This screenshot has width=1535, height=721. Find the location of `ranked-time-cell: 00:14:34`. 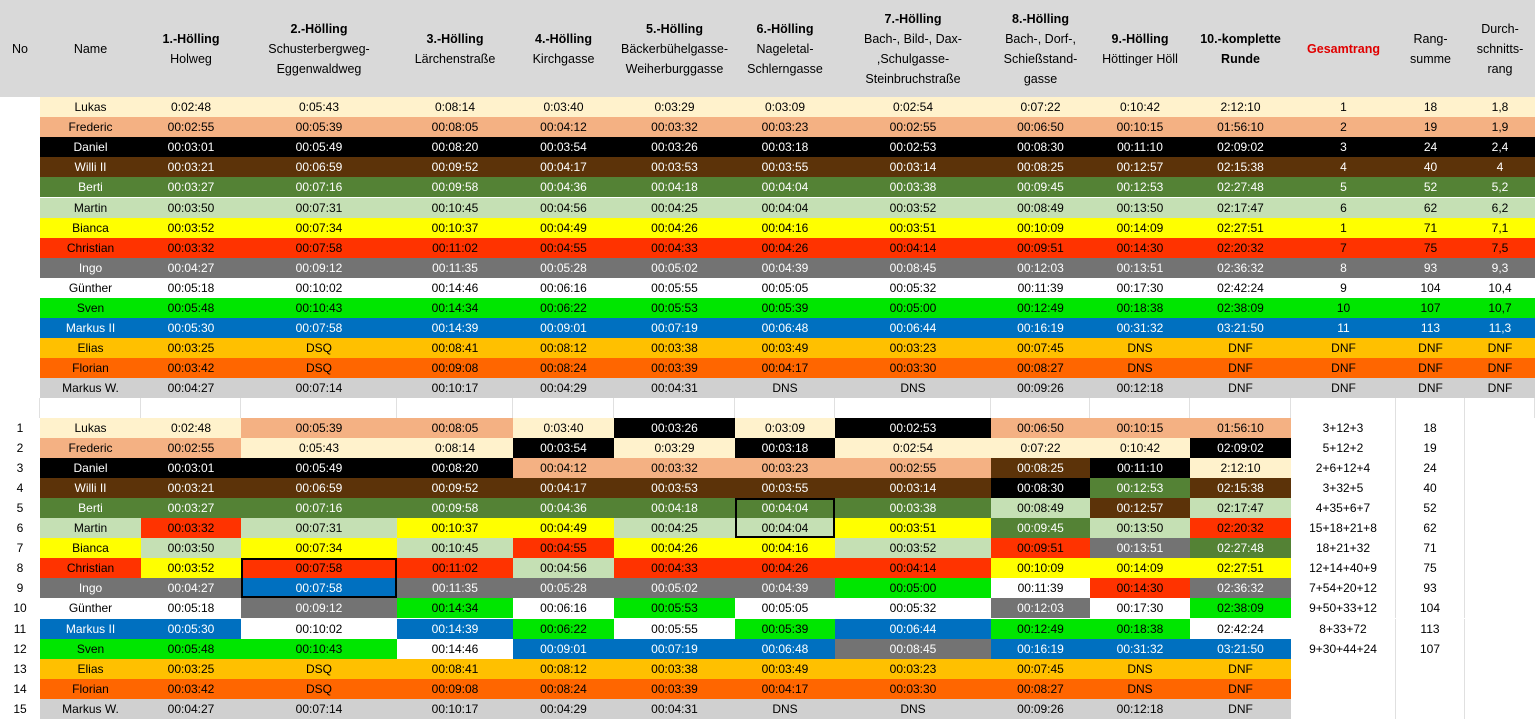

ranked-time-cell: 00:14:34 is located at coordinates (455, 608).